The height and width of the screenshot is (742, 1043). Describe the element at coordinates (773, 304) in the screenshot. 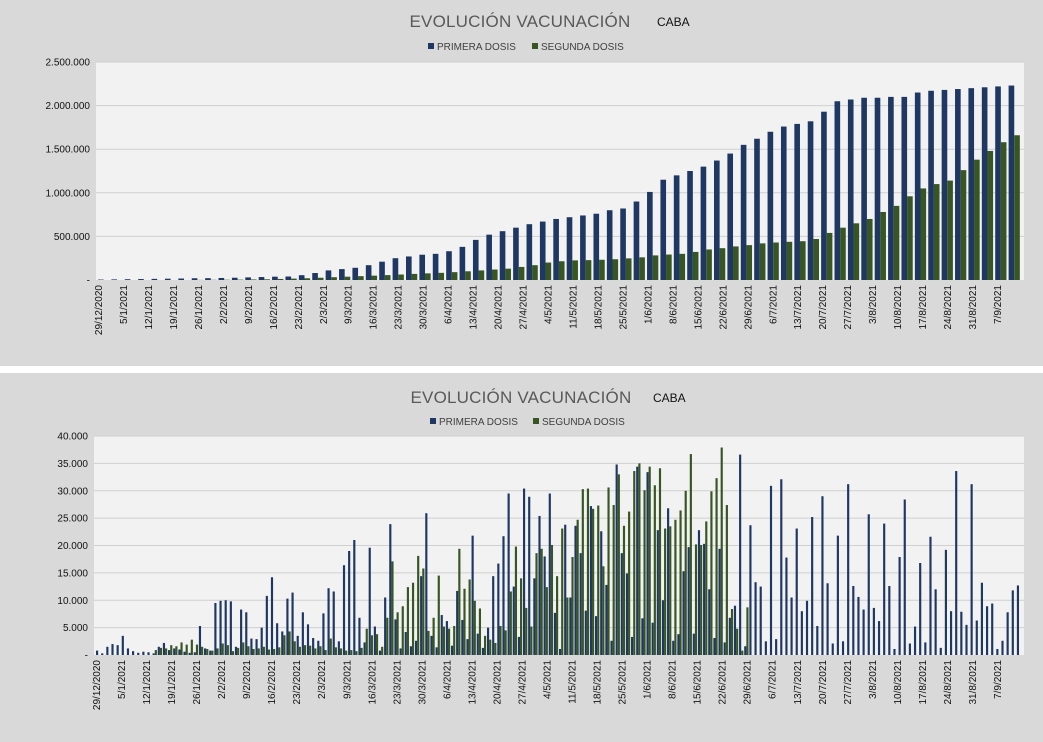

I see `x-tick-label: 6/7/2021` at that location.